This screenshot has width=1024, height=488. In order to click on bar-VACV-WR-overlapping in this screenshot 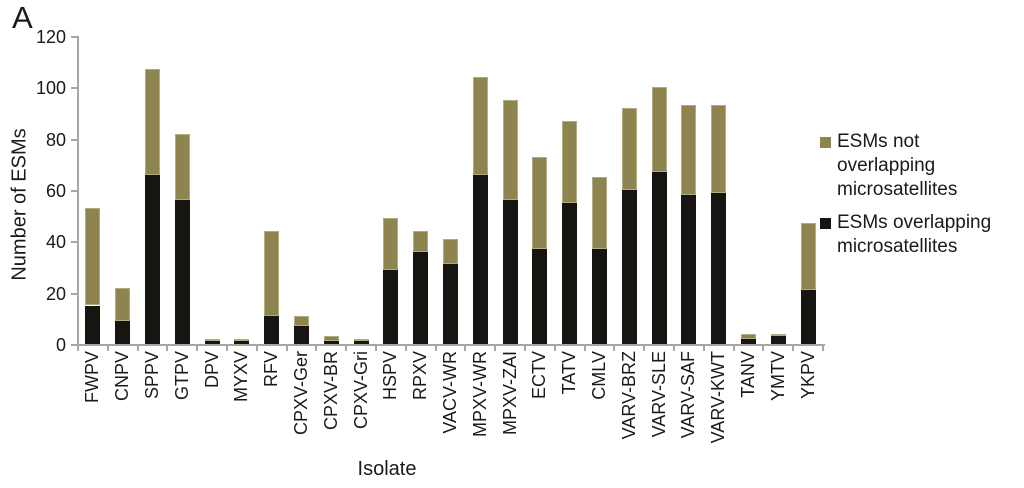, I will do `click(450, 304)`.